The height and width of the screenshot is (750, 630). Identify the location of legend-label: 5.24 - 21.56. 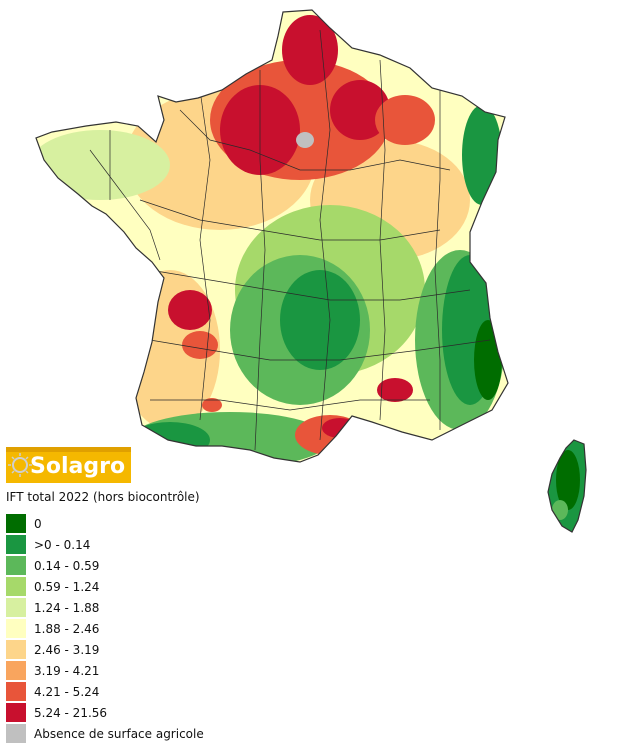
(71, 712).